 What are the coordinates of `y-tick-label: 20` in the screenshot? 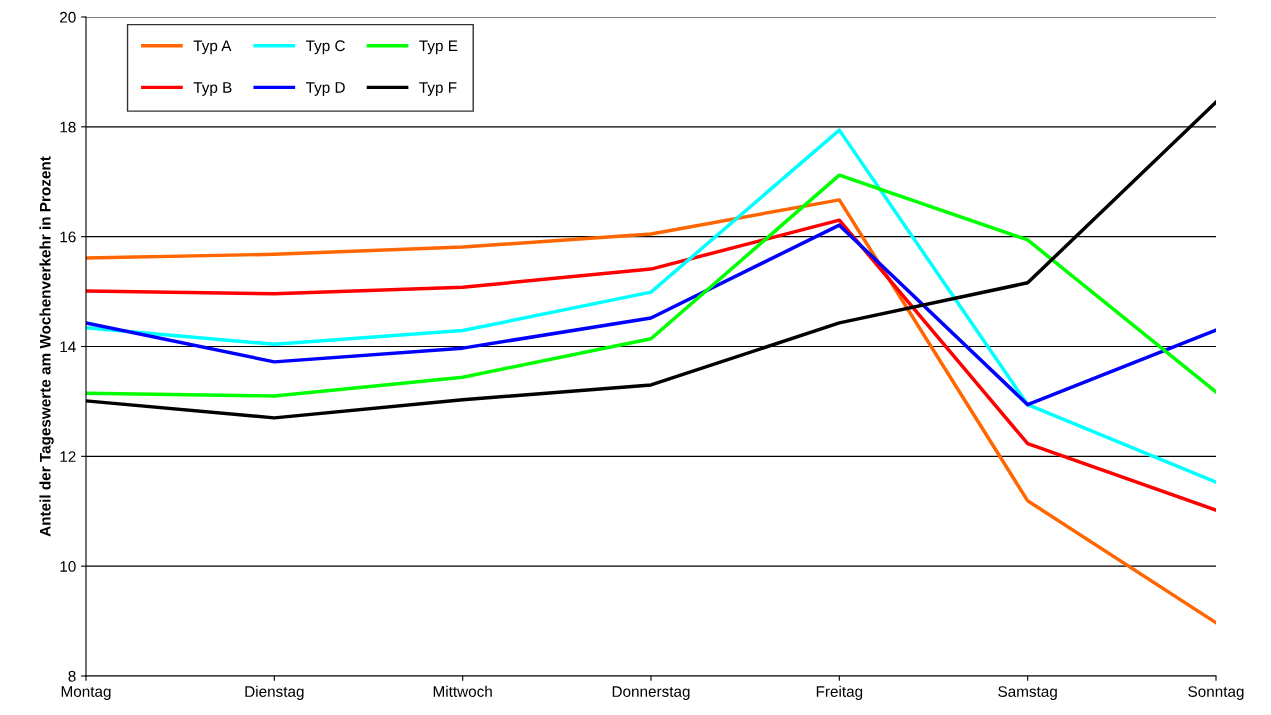 It's located at (68, 17).